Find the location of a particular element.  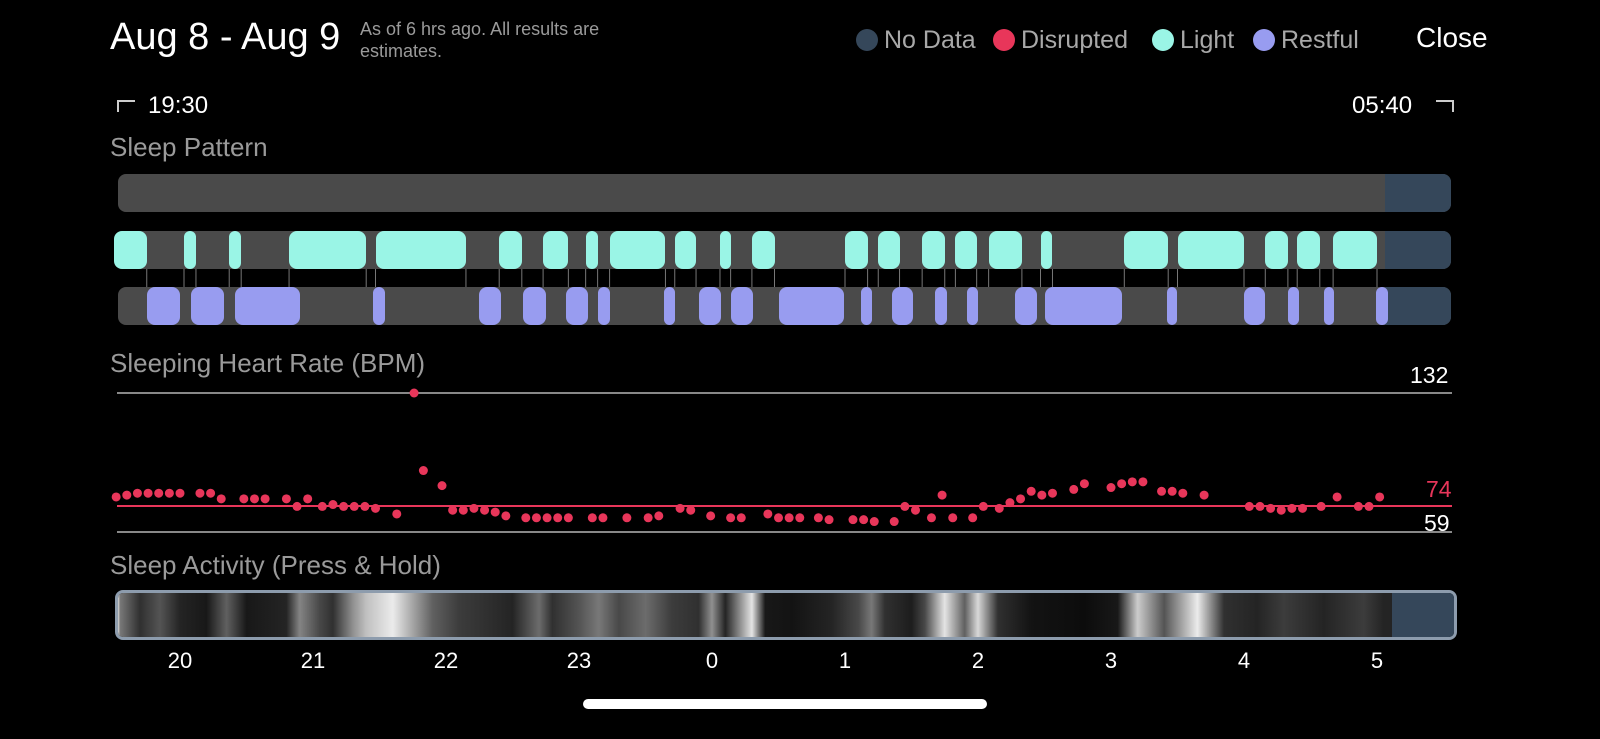

x-tick: 0 is located at coordinates (712, 660).